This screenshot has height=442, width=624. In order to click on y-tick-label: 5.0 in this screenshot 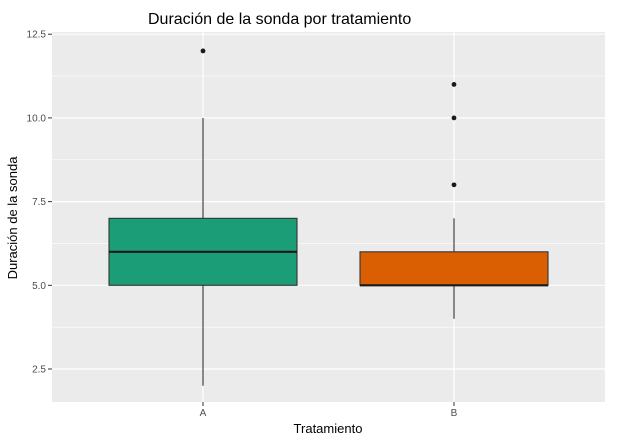, I will do `click(39, 286)`.